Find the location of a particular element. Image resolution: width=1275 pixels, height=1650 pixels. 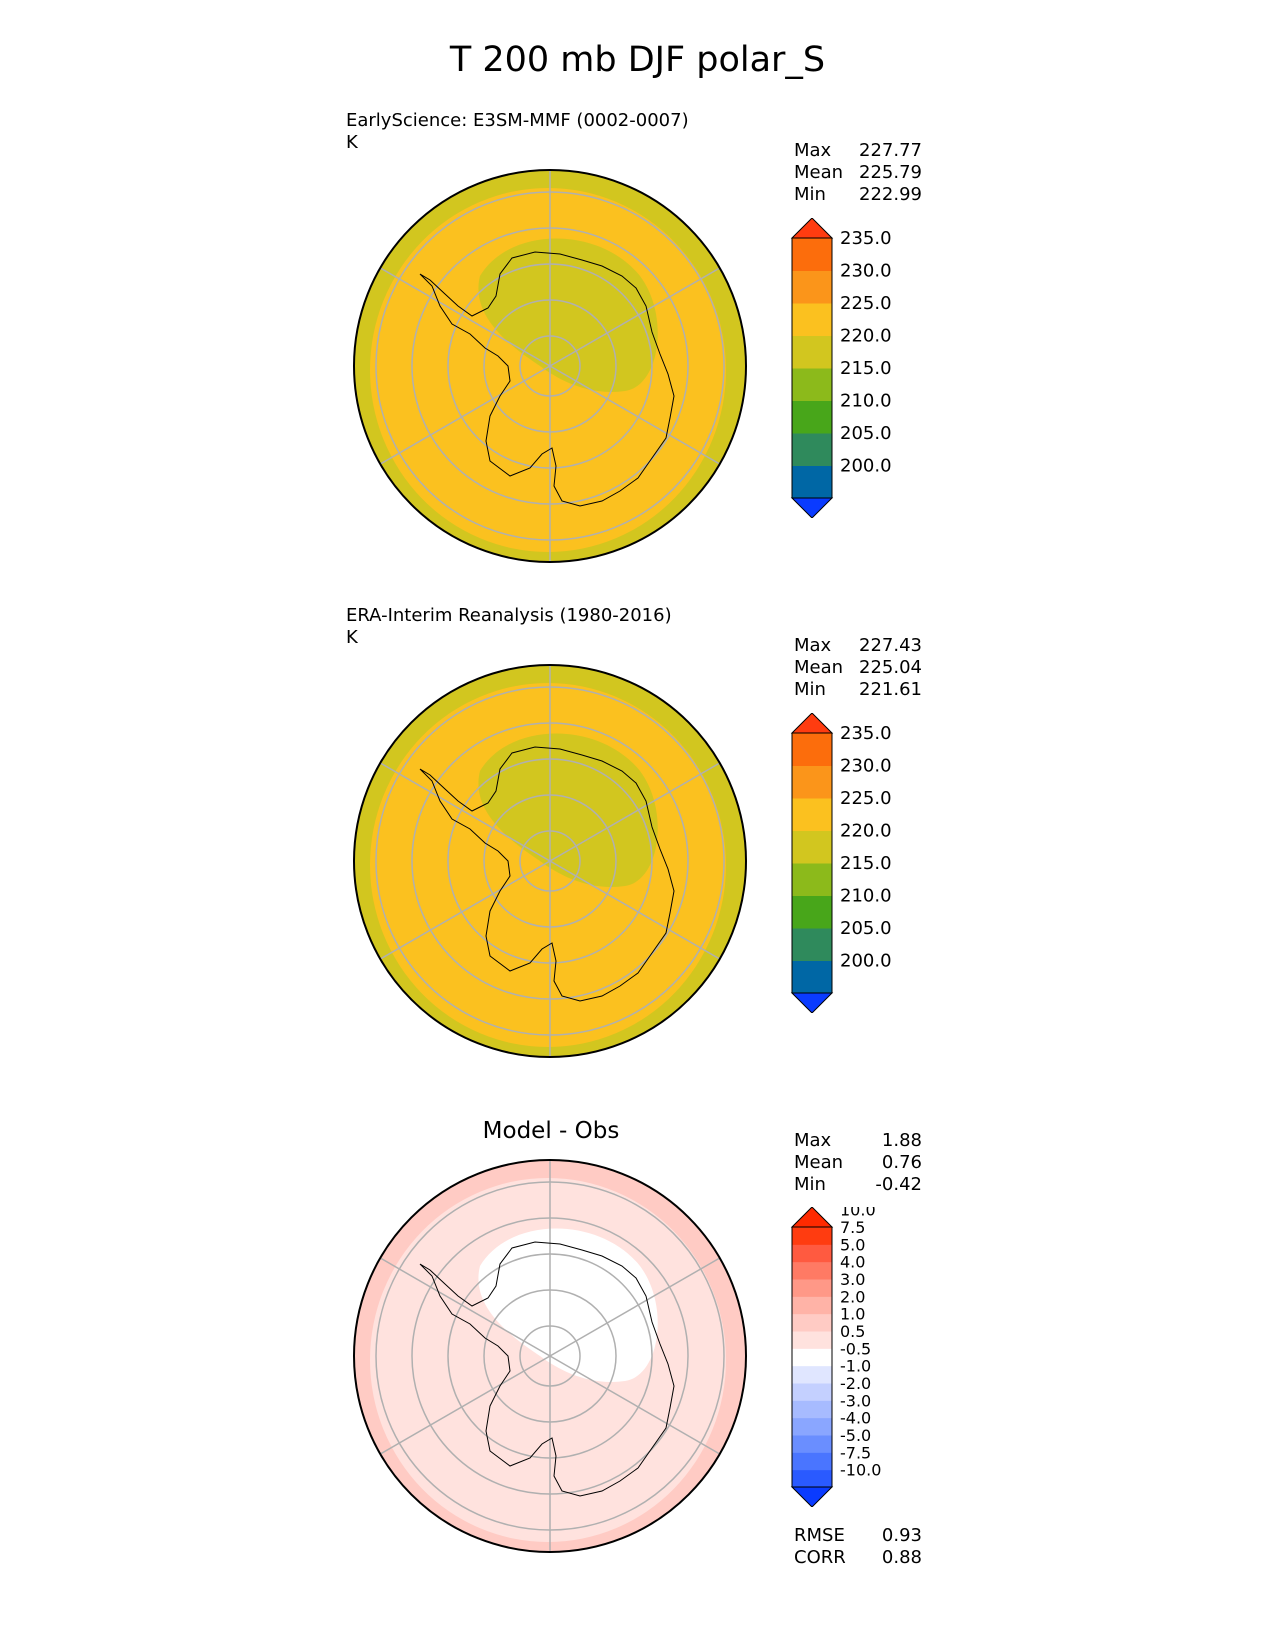

colorbar-tick-label: 205.0 is located at coordinates (866, 433).